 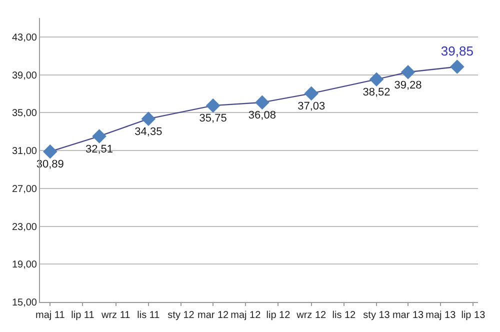 I want to click on y-tick-label: 19,00, so click(x=25, y=265).